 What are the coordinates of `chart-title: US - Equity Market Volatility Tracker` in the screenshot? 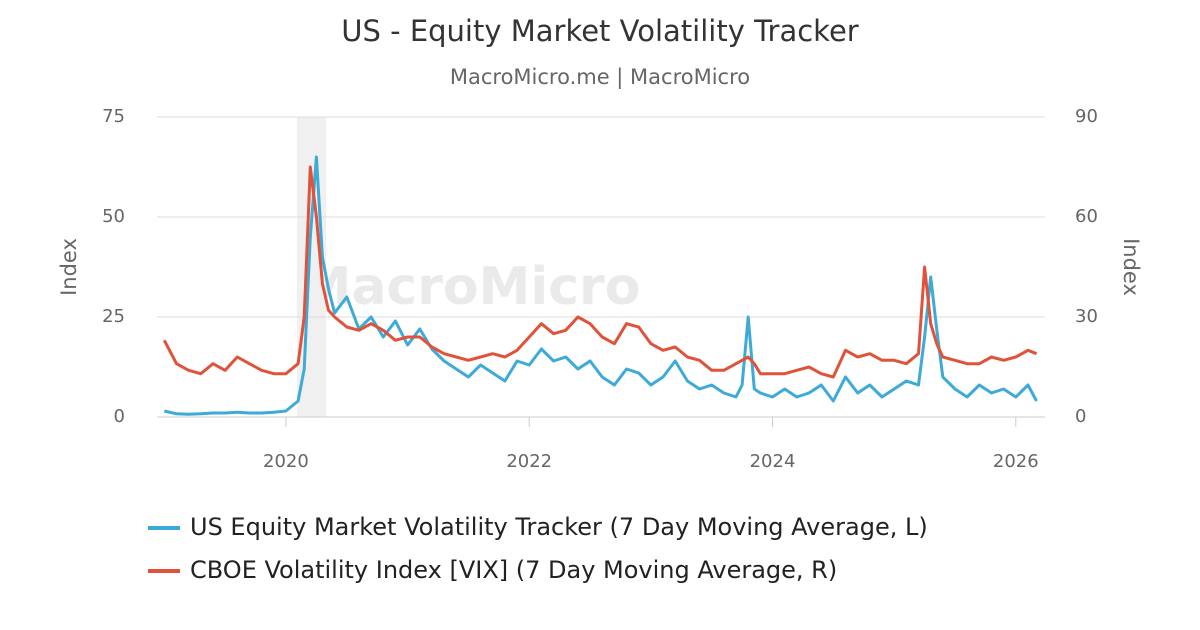 It's located at (600, 31).